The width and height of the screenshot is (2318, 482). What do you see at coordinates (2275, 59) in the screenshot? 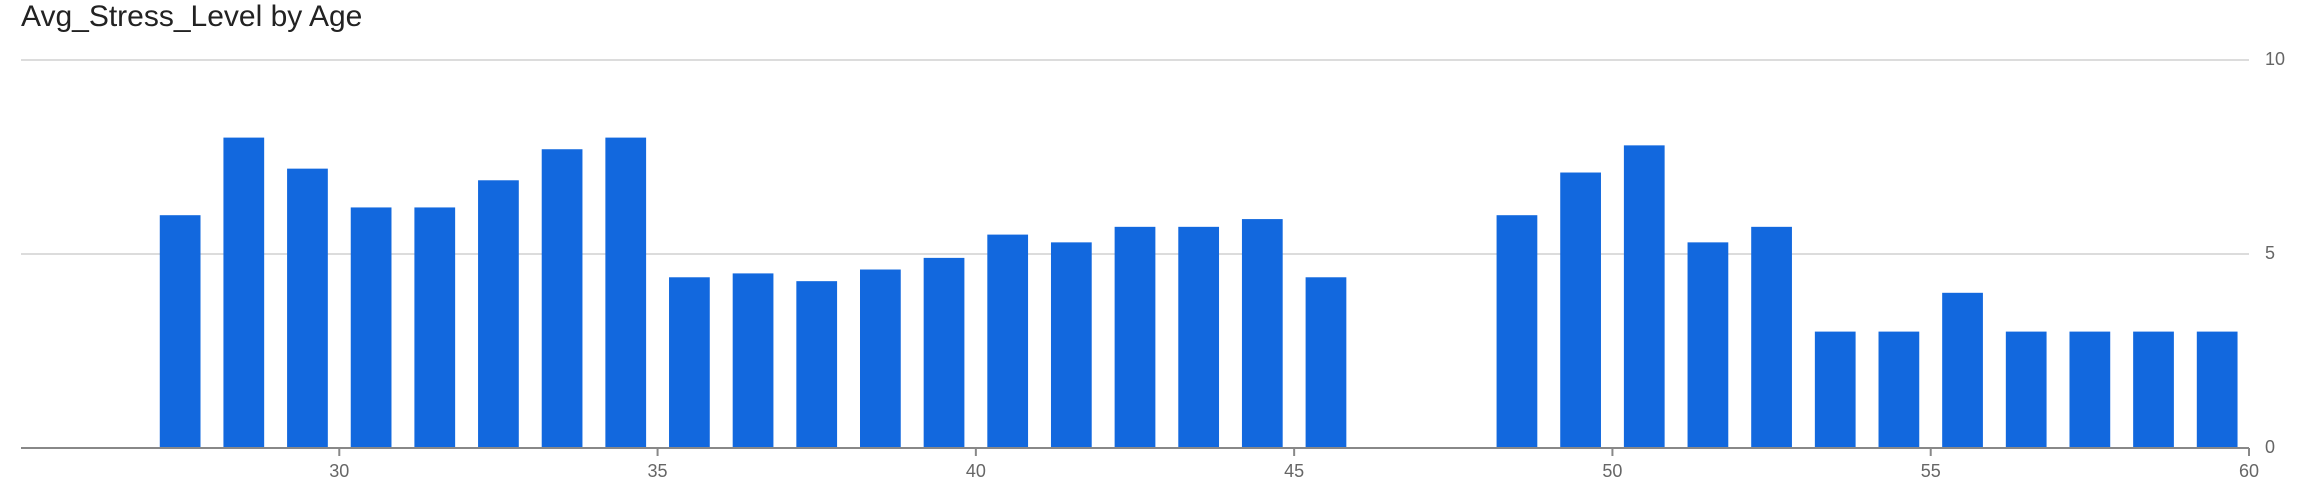
I see `y-tick-label: 10` at bounding box center [2275, 59].